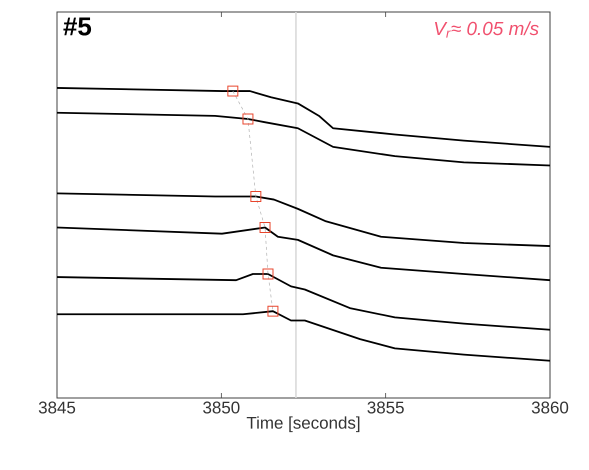  Describe the element at coordinates (385, 408) in the screenshot. I see `x-tick-label: 3855` at that location.